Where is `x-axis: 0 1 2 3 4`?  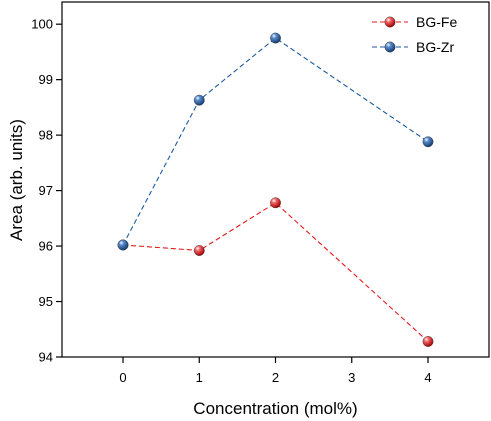
x-axis: 0 1 2 3 4 is located at coordinates (275, 371).